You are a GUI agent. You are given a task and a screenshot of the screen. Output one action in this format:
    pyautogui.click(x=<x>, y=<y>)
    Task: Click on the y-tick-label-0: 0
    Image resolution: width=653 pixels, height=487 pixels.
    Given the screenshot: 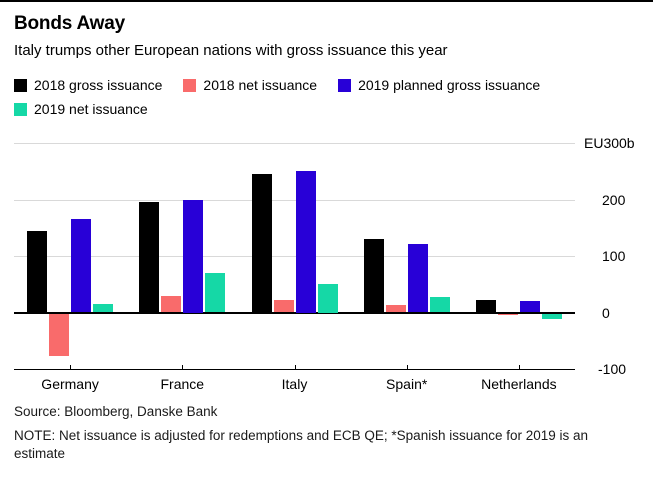 What is the action you would take?
    pyautogui.click(x=606, y=312)
    